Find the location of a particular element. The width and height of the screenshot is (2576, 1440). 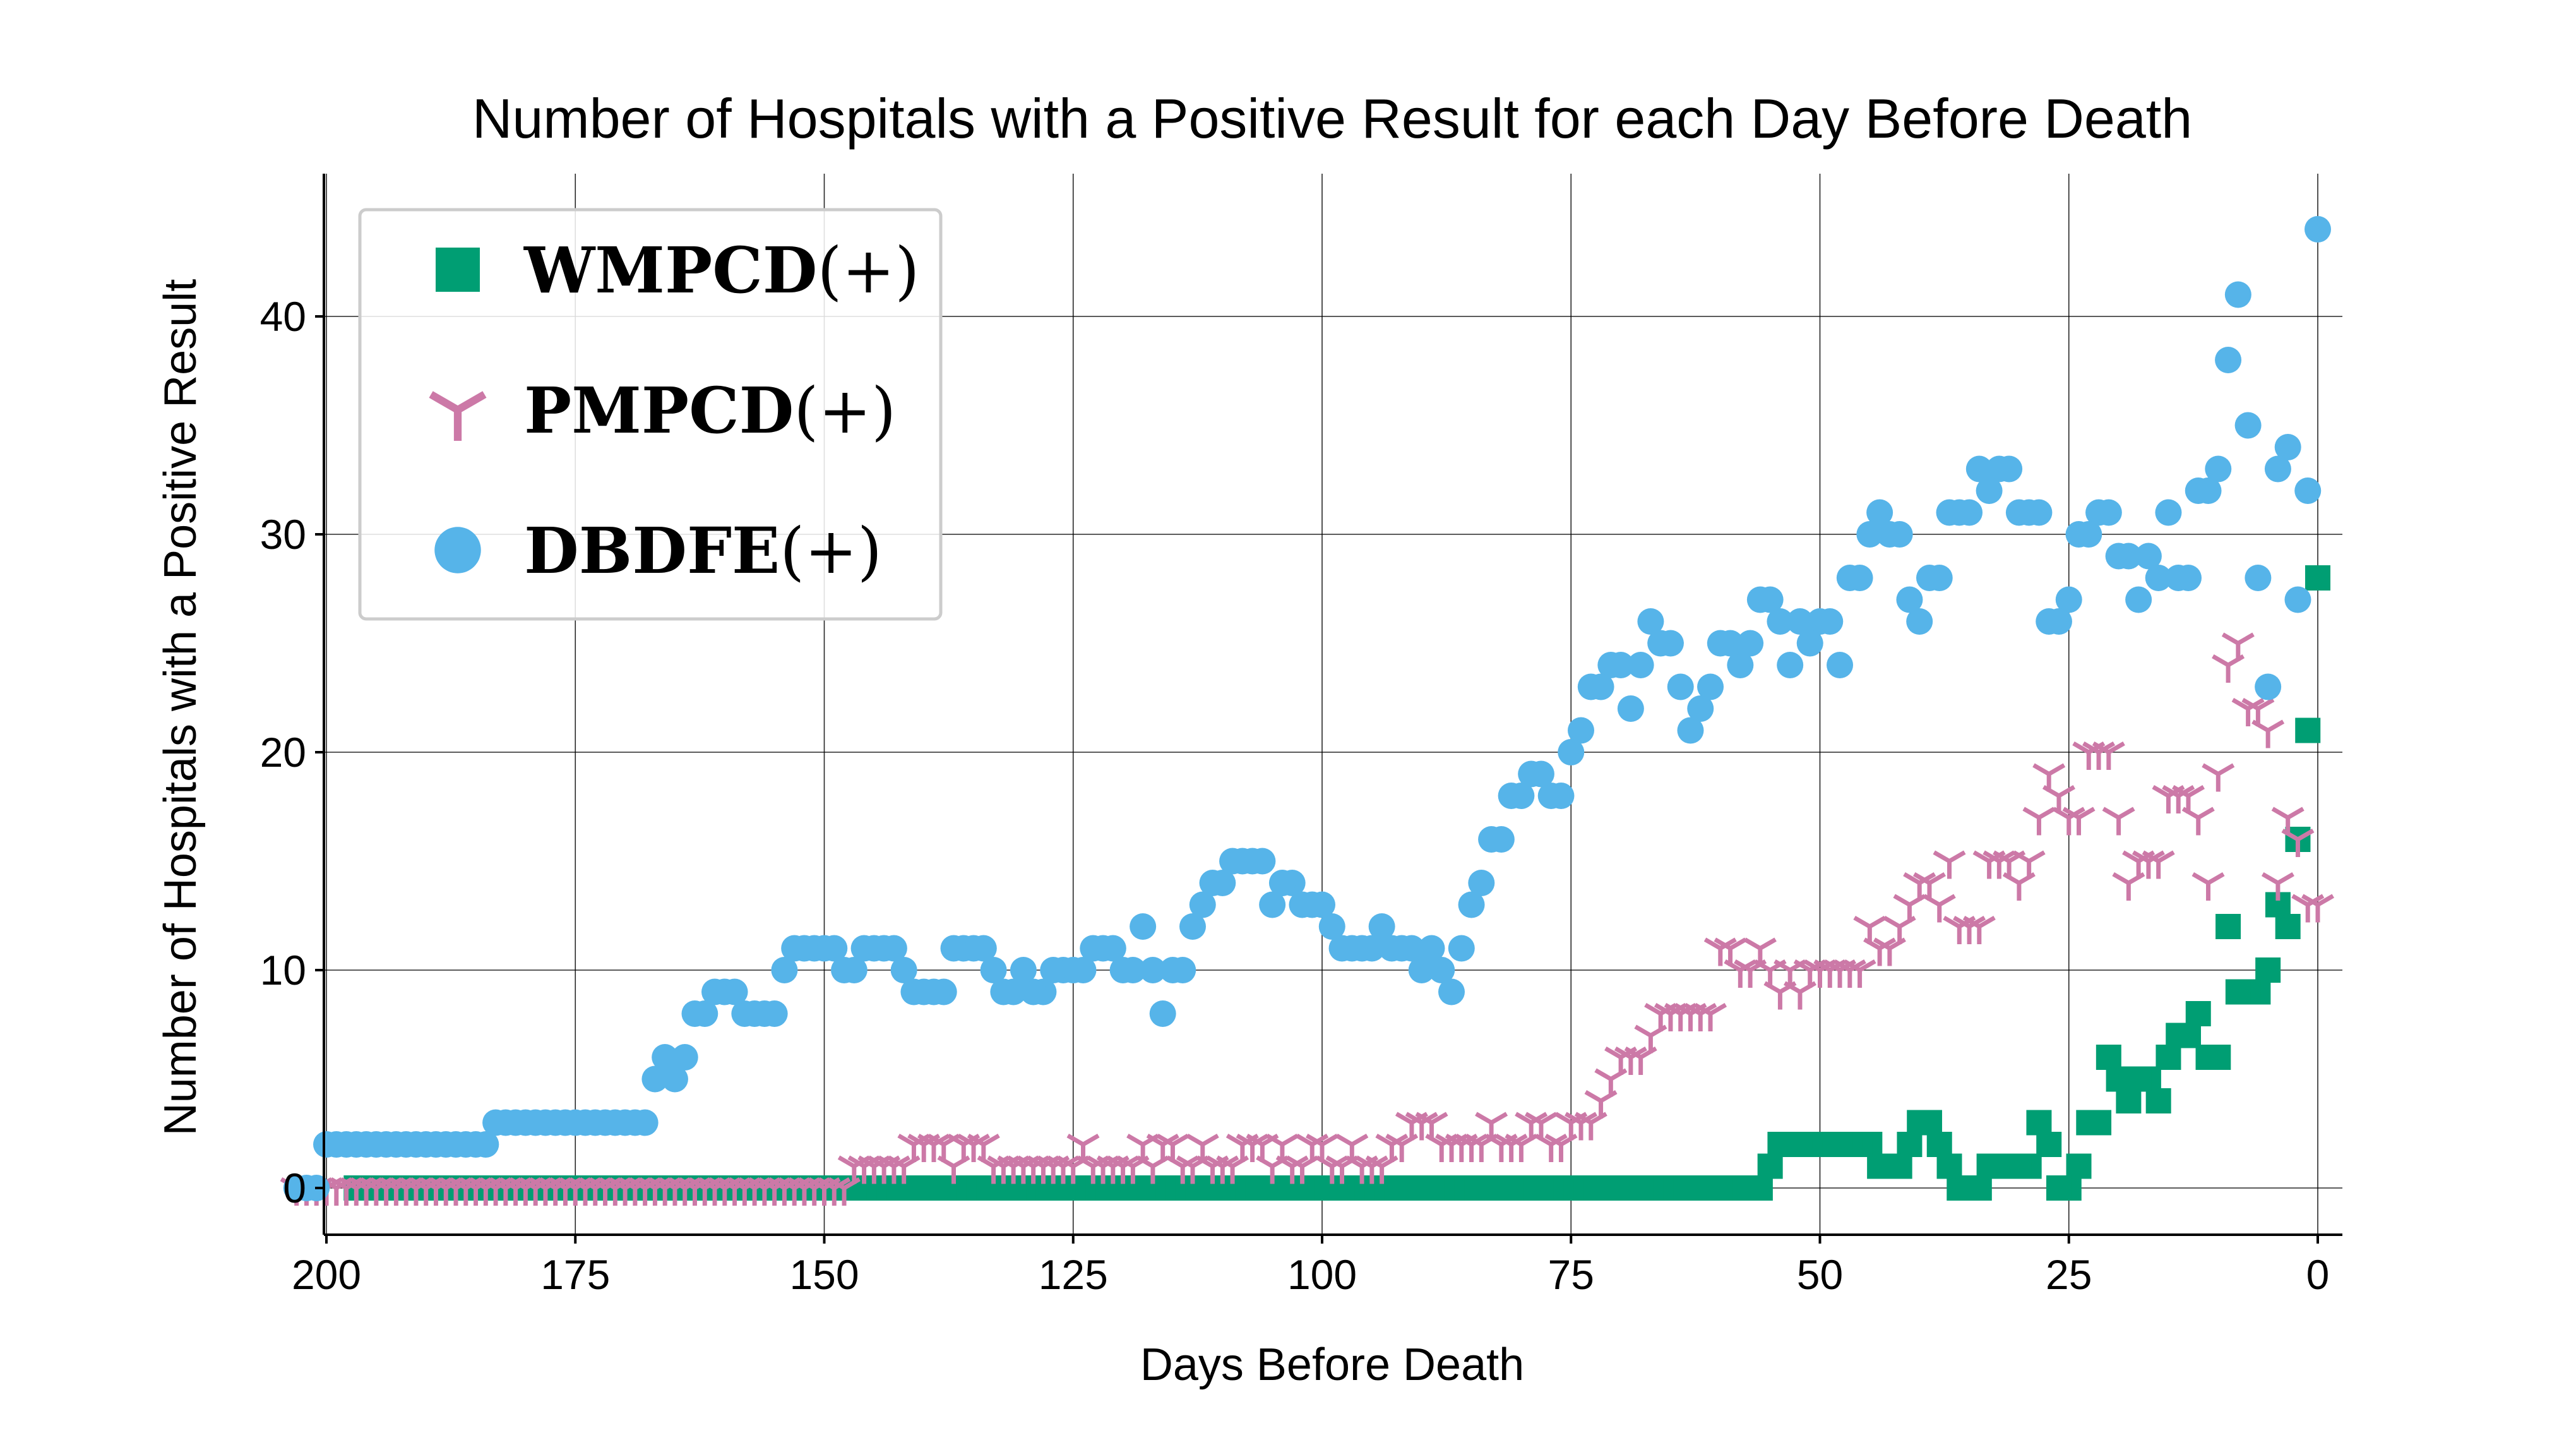

y-tick-label-20: 20 is located at coordinates (283, 752).